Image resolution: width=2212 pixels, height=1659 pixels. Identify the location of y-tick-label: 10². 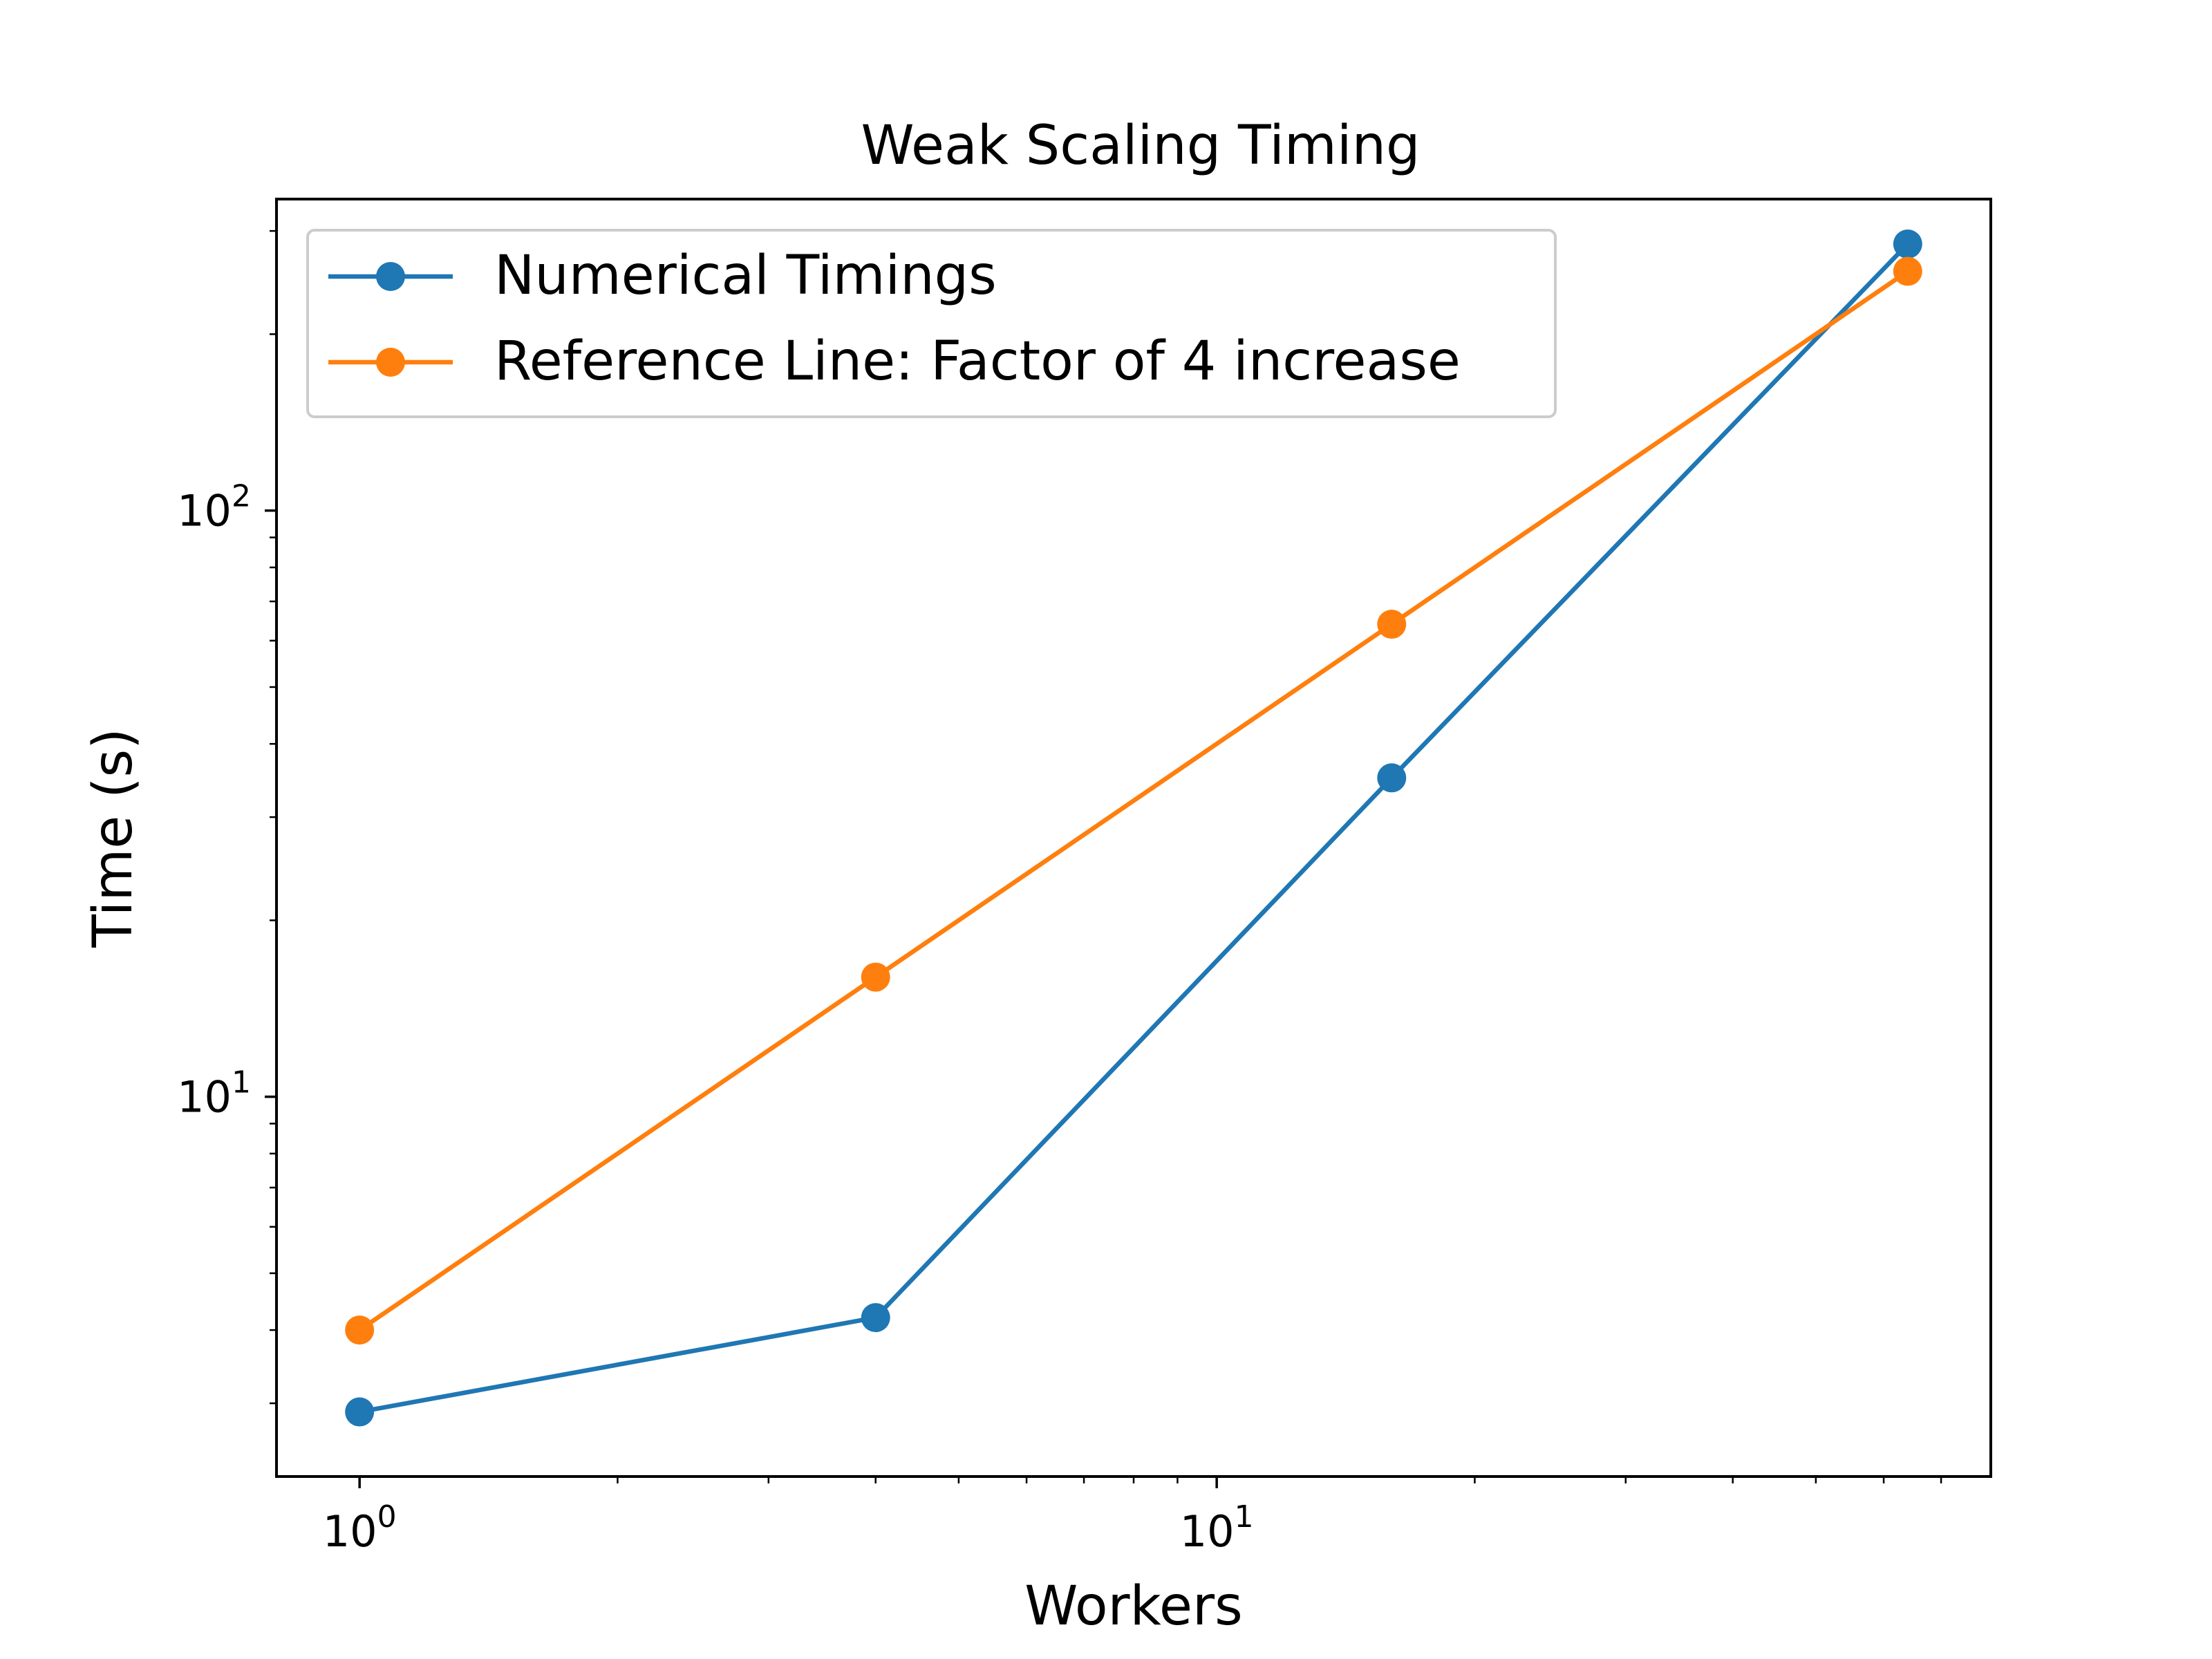
(214, 508).